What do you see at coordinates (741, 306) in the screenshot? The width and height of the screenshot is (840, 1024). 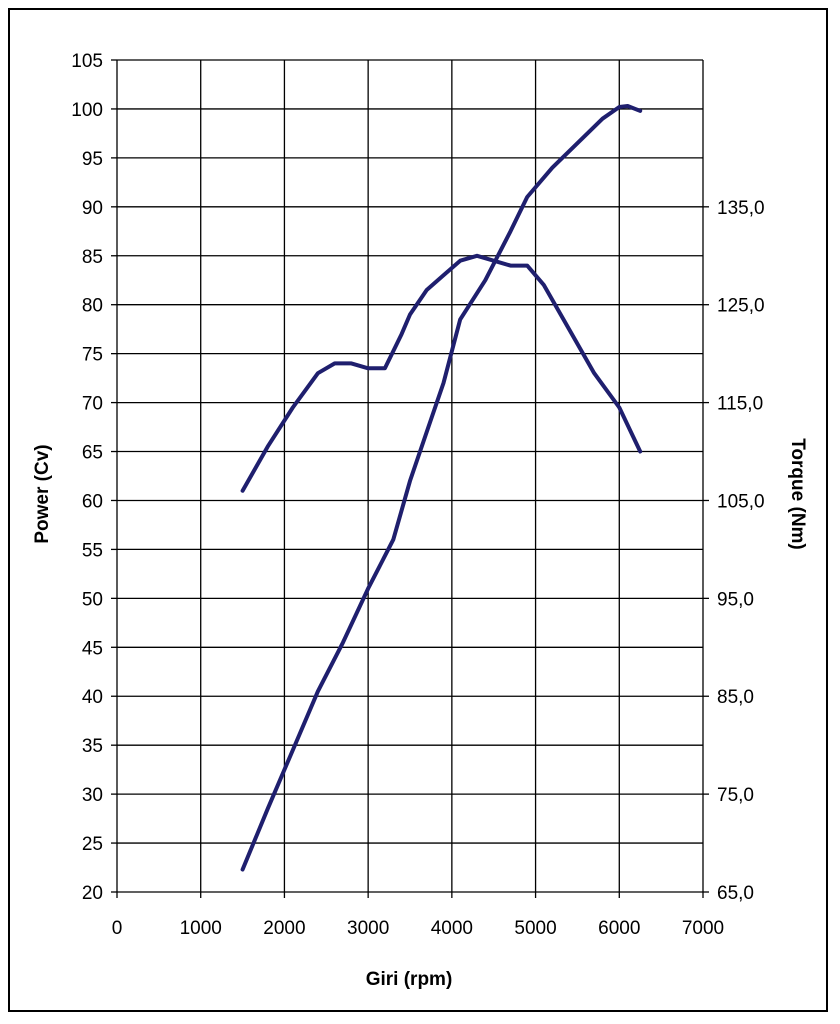 I see `y2-tick-label: 125,0` at bounding box center [741, 306].